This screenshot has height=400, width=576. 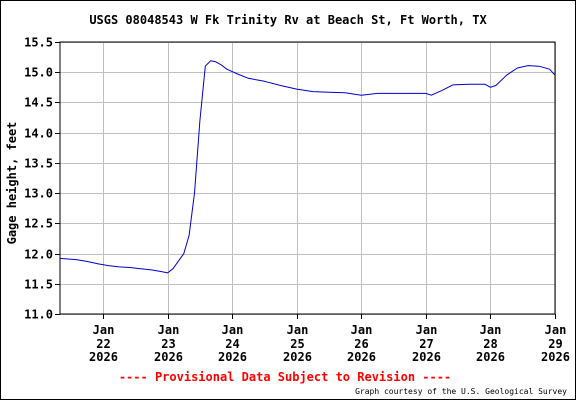 What do you see at coordinates (38, 224) in the screenshot?
I see `y-tick-label: 12.5` at bounding box center [38, 224].